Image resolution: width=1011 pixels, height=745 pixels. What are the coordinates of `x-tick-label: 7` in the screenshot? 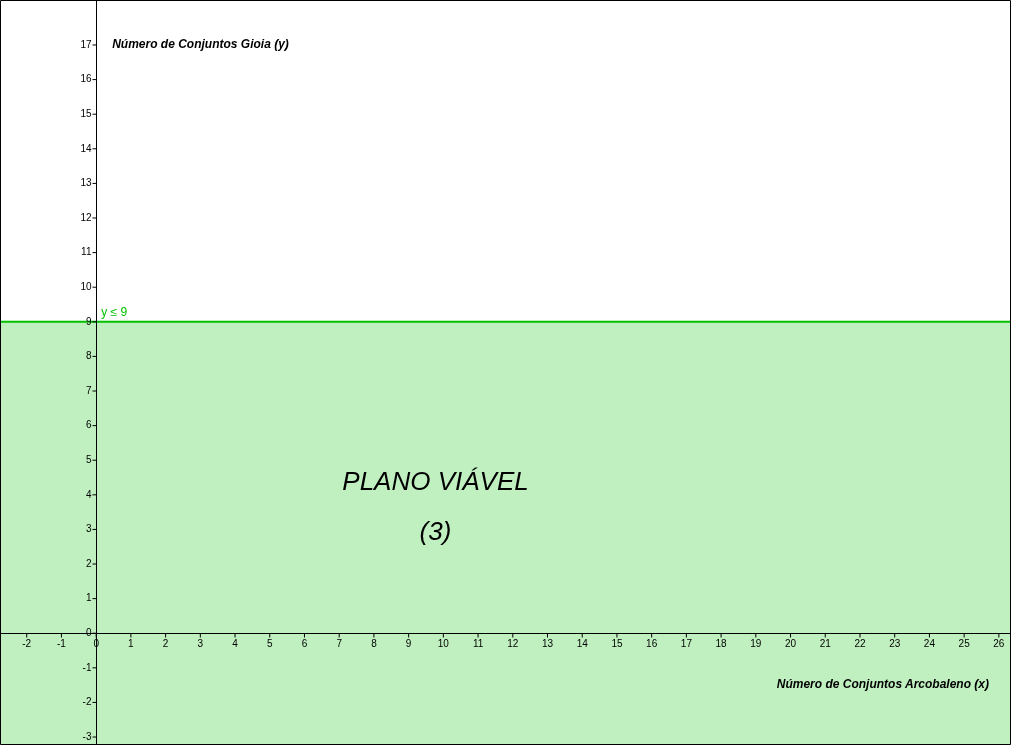 It's located at (339, 644).